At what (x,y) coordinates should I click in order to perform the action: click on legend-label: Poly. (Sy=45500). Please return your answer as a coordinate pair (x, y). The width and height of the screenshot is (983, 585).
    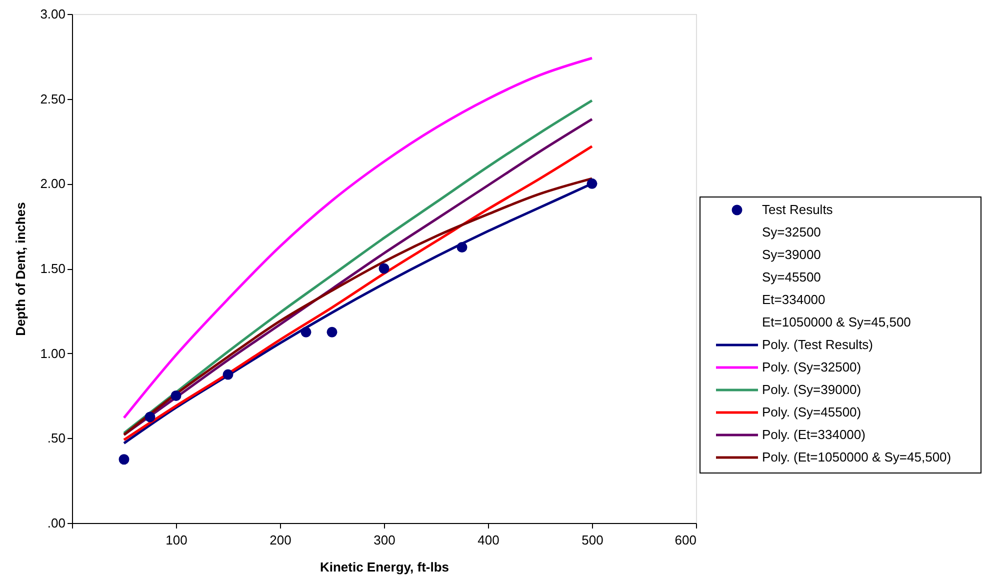
    Looking at the image, I should click on (812, 412).